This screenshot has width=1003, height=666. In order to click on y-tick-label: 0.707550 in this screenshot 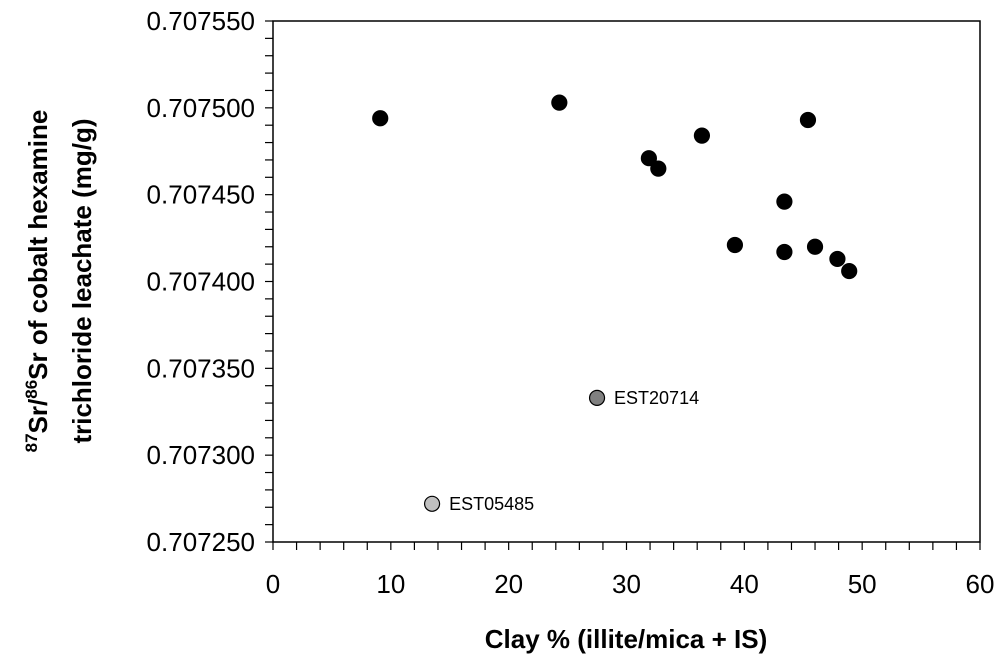, I will do `click(201, 21)`.